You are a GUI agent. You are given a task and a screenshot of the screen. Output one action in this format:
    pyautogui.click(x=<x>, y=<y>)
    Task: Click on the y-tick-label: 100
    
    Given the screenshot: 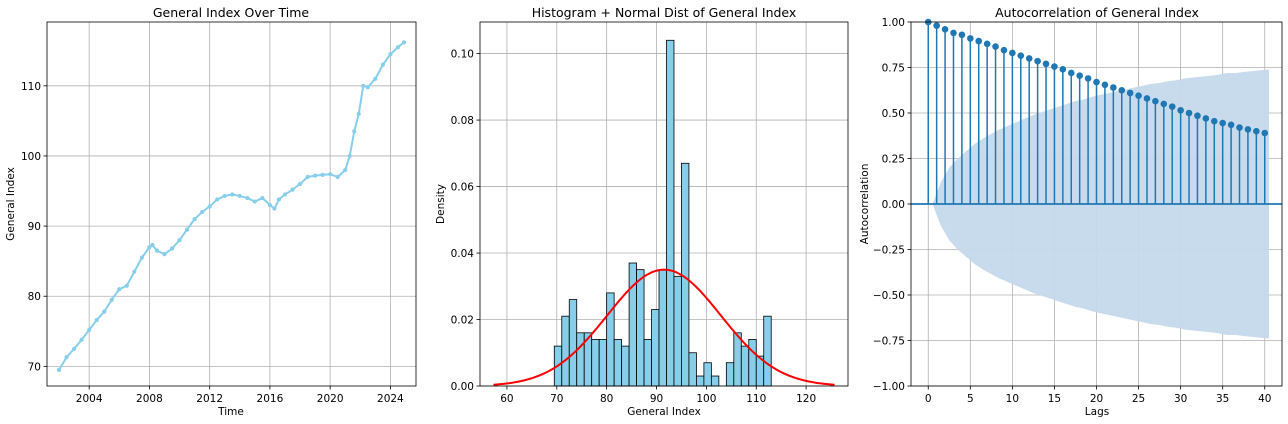 What is the action you would take?
    pyautogui.click(x=31, y=157)
    